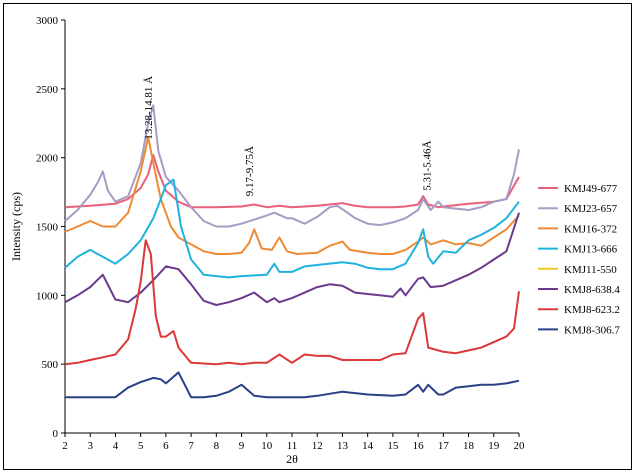  I want to click on x-tick-label: 20, so click(520, 446).